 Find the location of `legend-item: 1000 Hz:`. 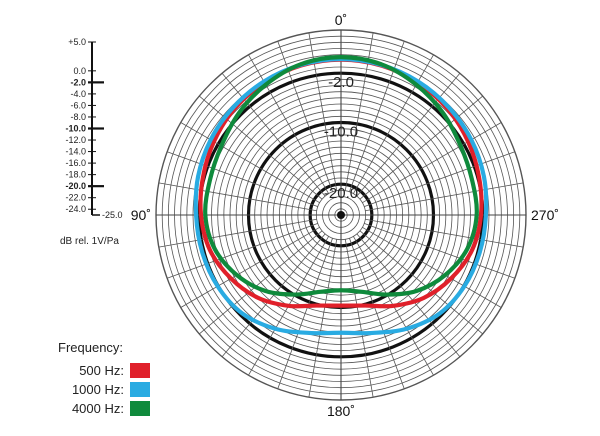

legend-item: 1000 Hz: is located at coordinates (104, 389).